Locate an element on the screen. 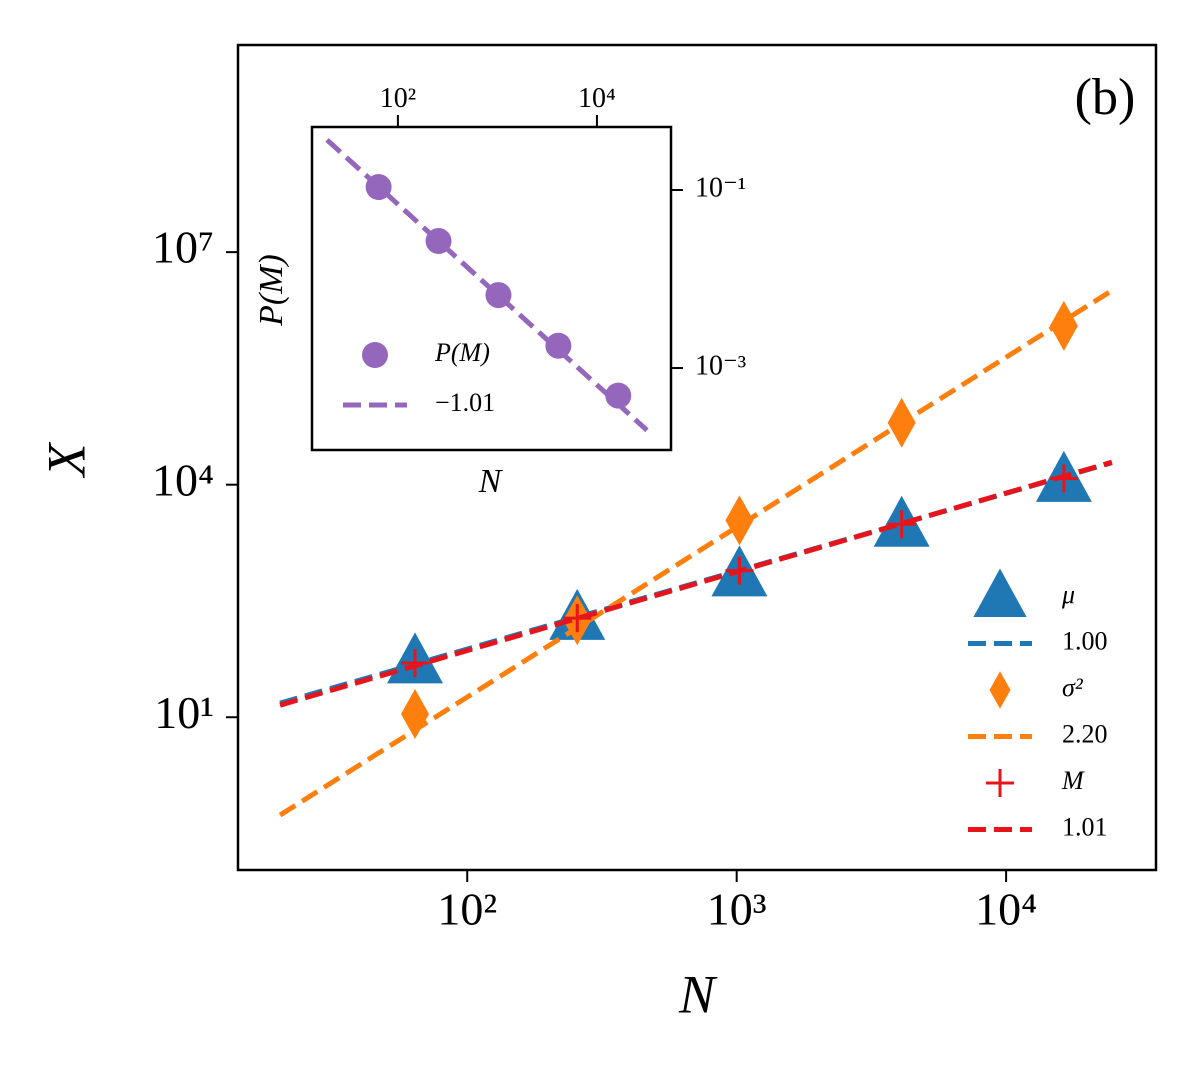  y-axis-label: X is located at coordinates (66, 460).